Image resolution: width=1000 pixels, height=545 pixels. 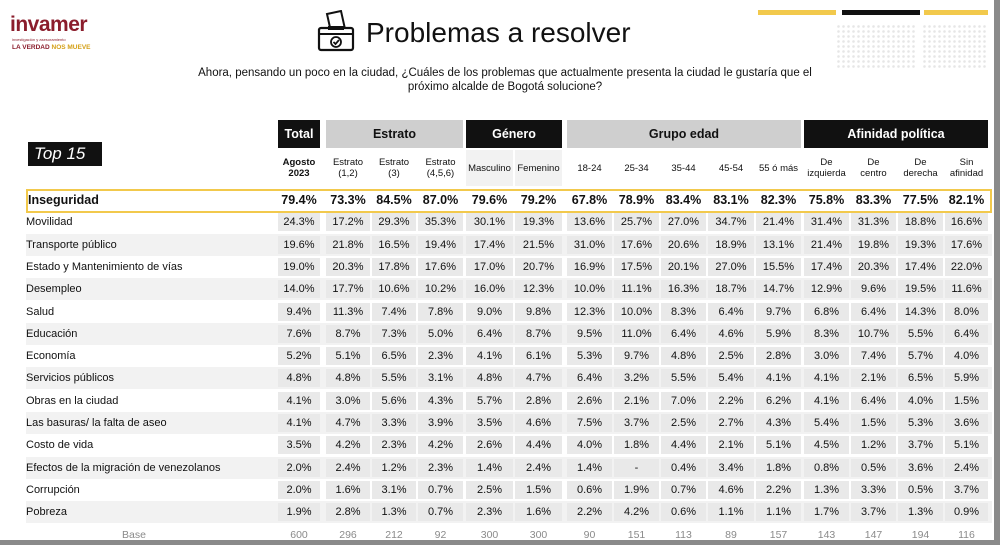 I want to click on cell-value: 7.4%, so click(x=873, y=356).